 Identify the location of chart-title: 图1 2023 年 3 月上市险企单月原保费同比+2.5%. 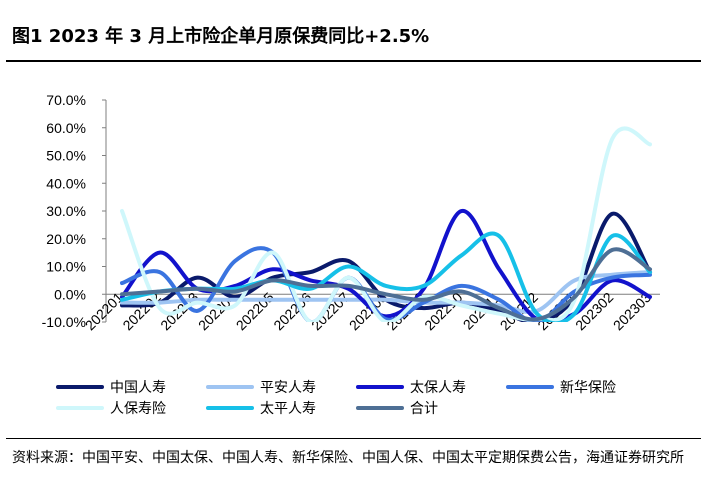
(221, 36).